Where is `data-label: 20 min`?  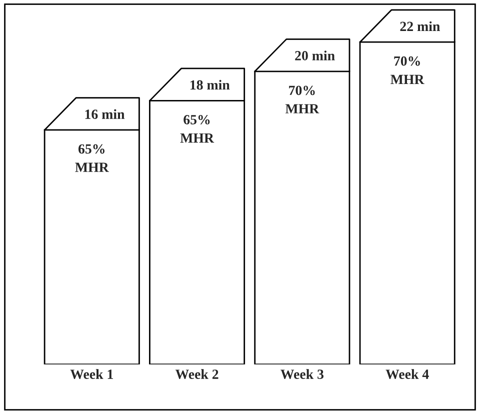
data-label: 20 min is located at coordinates (315, 55).